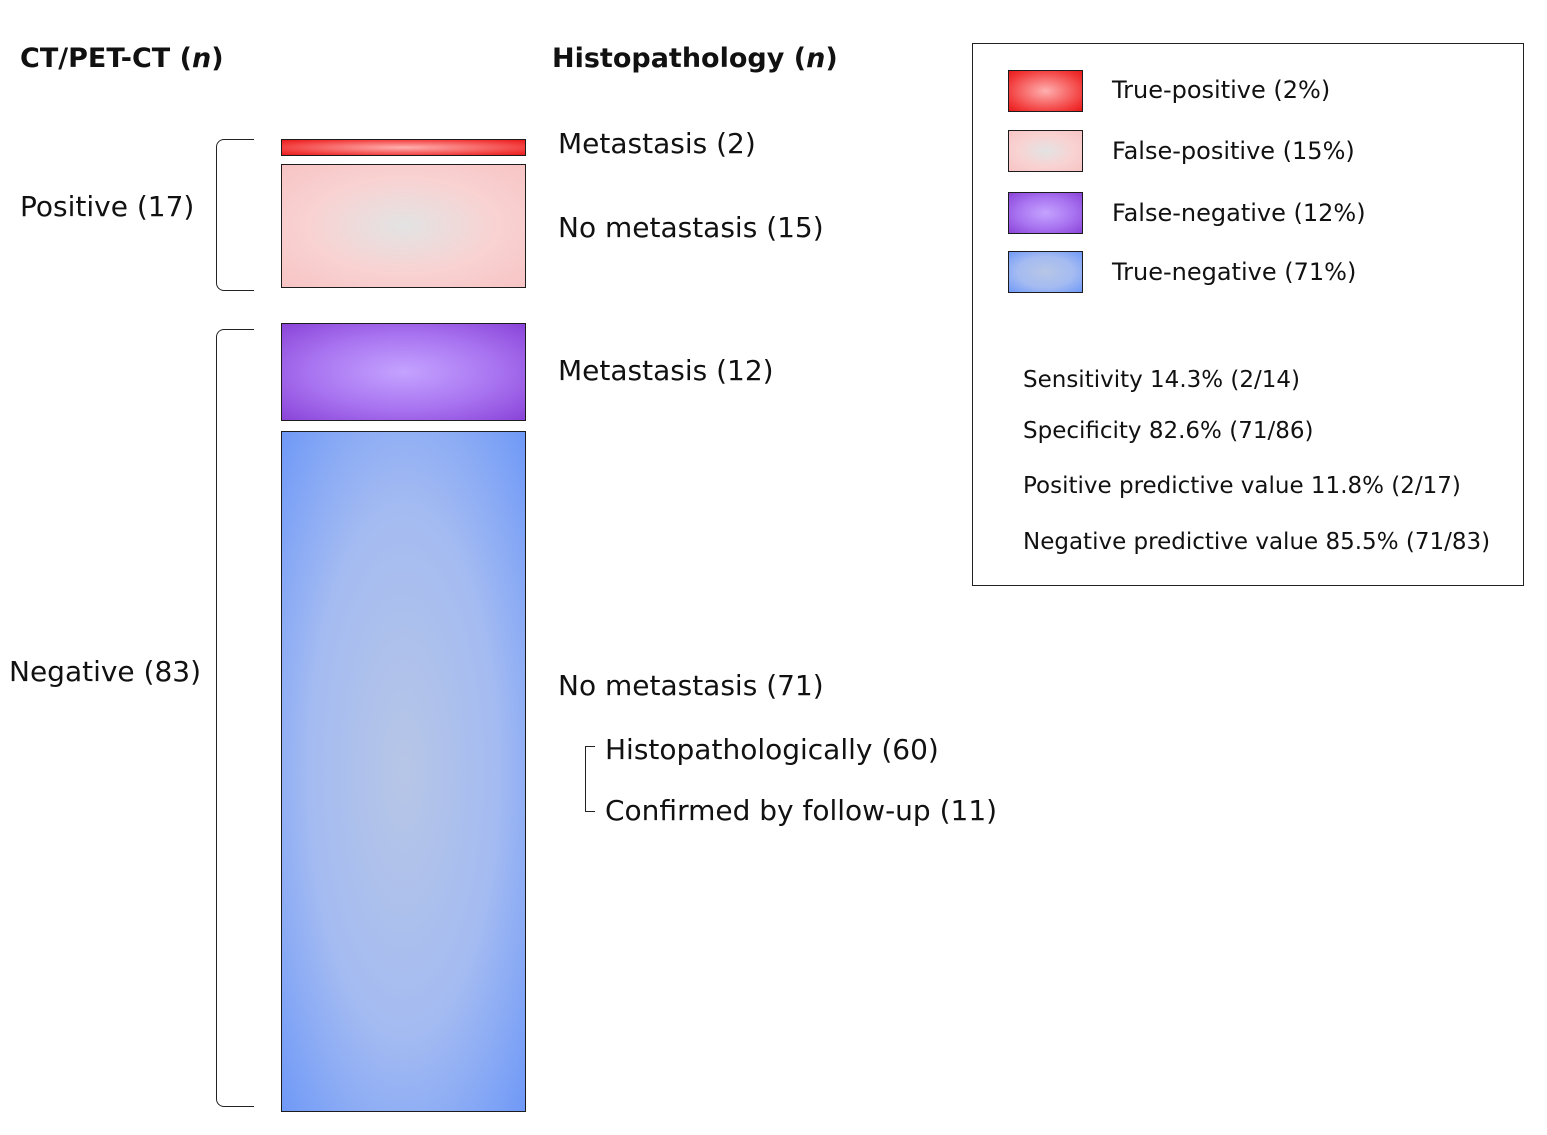 This screenshot has height=1135, width=1547. Describe the element at coordinates (772, 749) in the screenshot. I see `sub-histopathologically: Histopathologically (60)` at that location.